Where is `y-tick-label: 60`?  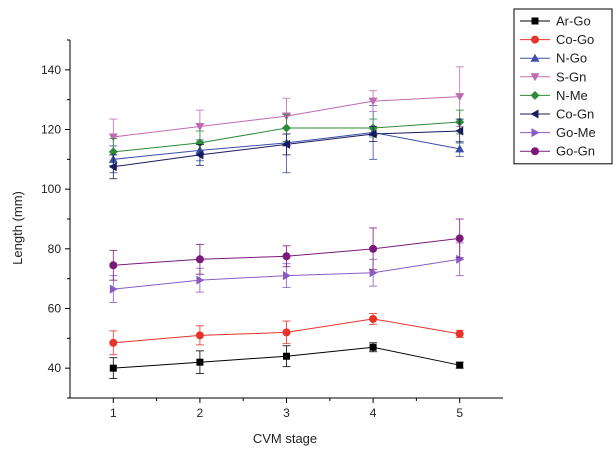 y-tick-label: 60 is located at coordinates (55, 309).